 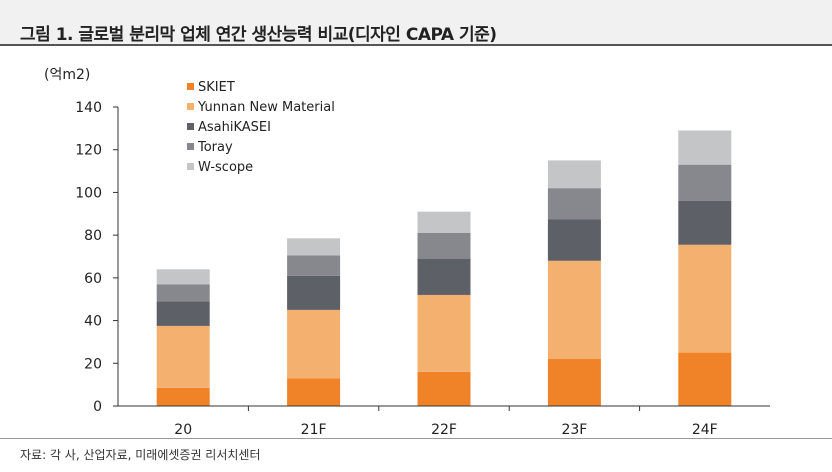 I want to click on y-tick-label: 100, so click(x=88, y=193).